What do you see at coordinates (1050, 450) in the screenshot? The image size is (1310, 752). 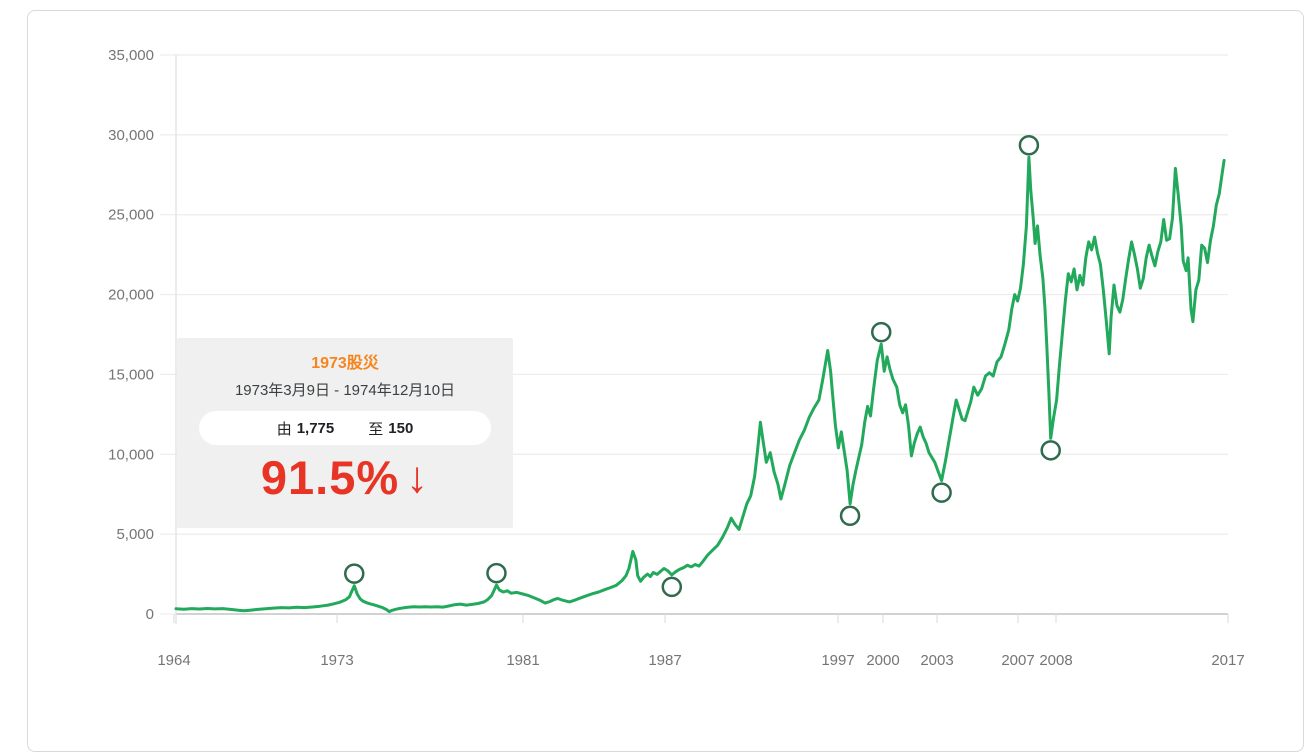 I see `event-marker-2008` at bounding box center [1050, 450].